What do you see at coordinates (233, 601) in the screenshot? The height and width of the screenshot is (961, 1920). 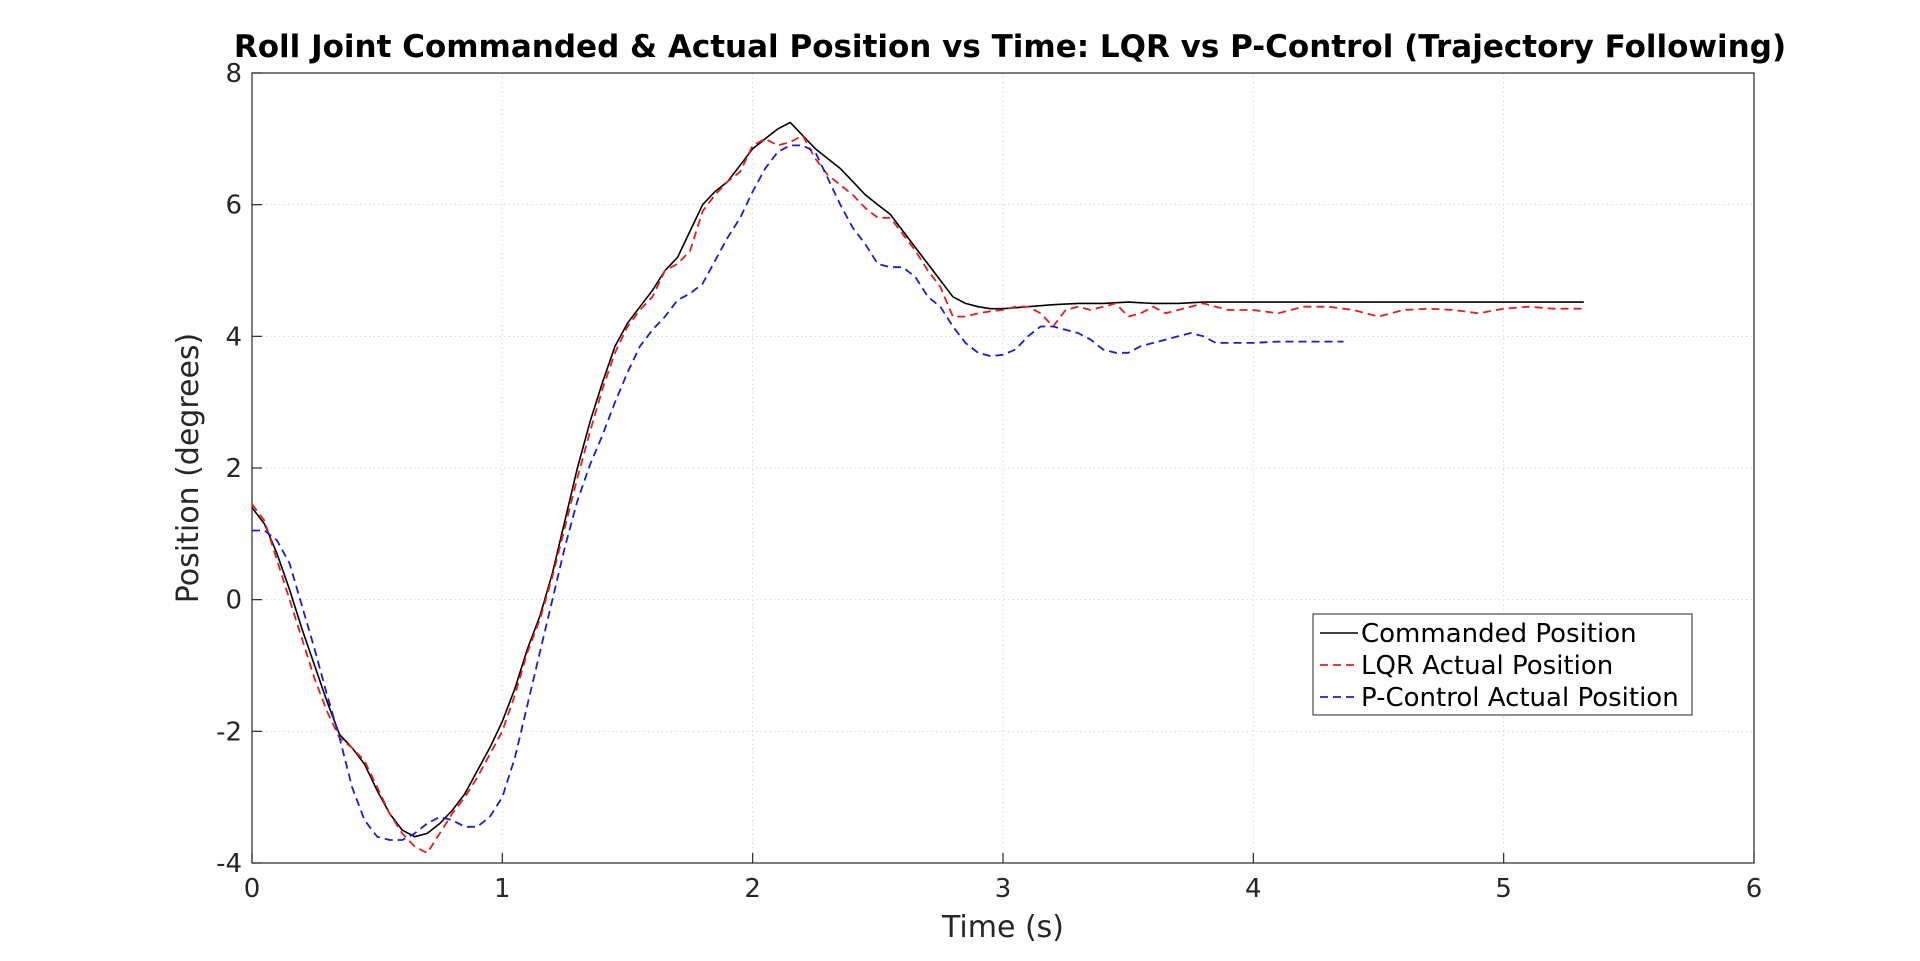 I see `y-tick-label: 0` at bounding box center [233, 601].